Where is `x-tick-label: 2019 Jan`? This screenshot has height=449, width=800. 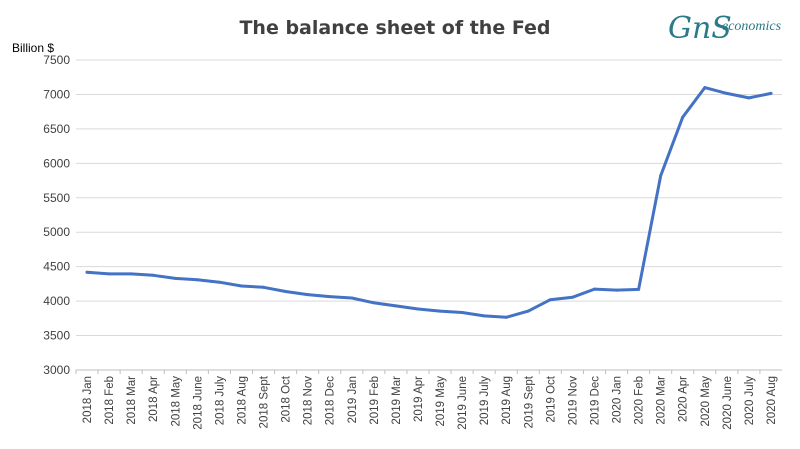 x-tick-label: 2019 Jan is located at coordinates (353, 399).